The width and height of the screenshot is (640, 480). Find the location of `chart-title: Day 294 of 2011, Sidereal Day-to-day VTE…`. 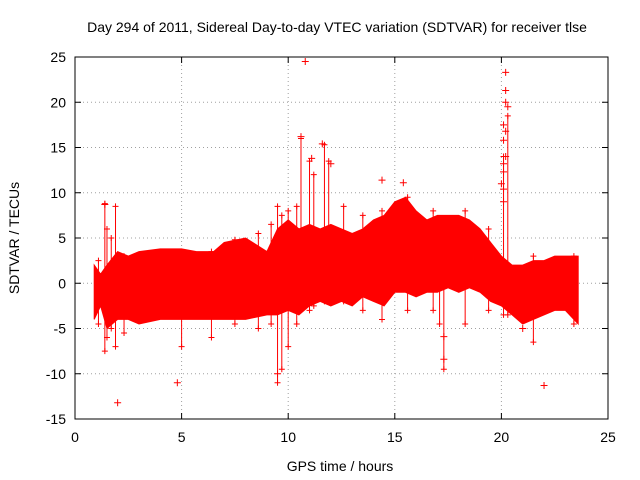

chart-title: Day 294 of 2011, Sidereal Day-to-day VTE… is located at coordinates (337, 27).